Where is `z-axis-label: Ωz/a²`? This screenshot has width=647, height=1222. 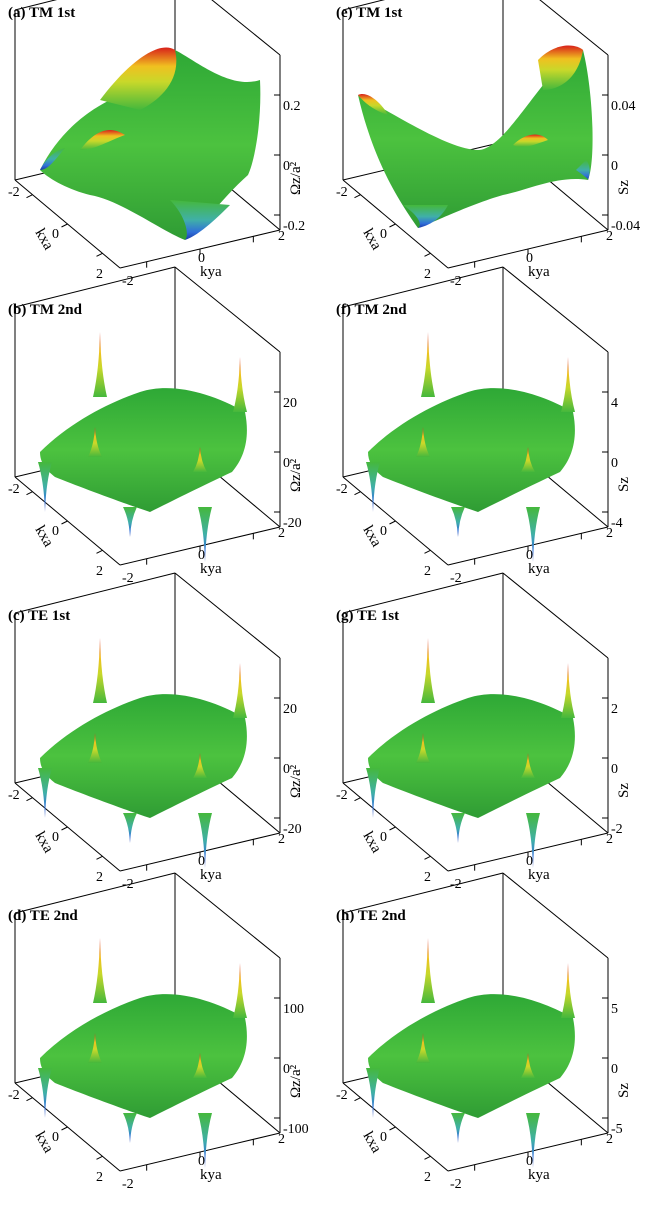
z-axis-label: Ωz/a² is located at coordinates (296, 178).